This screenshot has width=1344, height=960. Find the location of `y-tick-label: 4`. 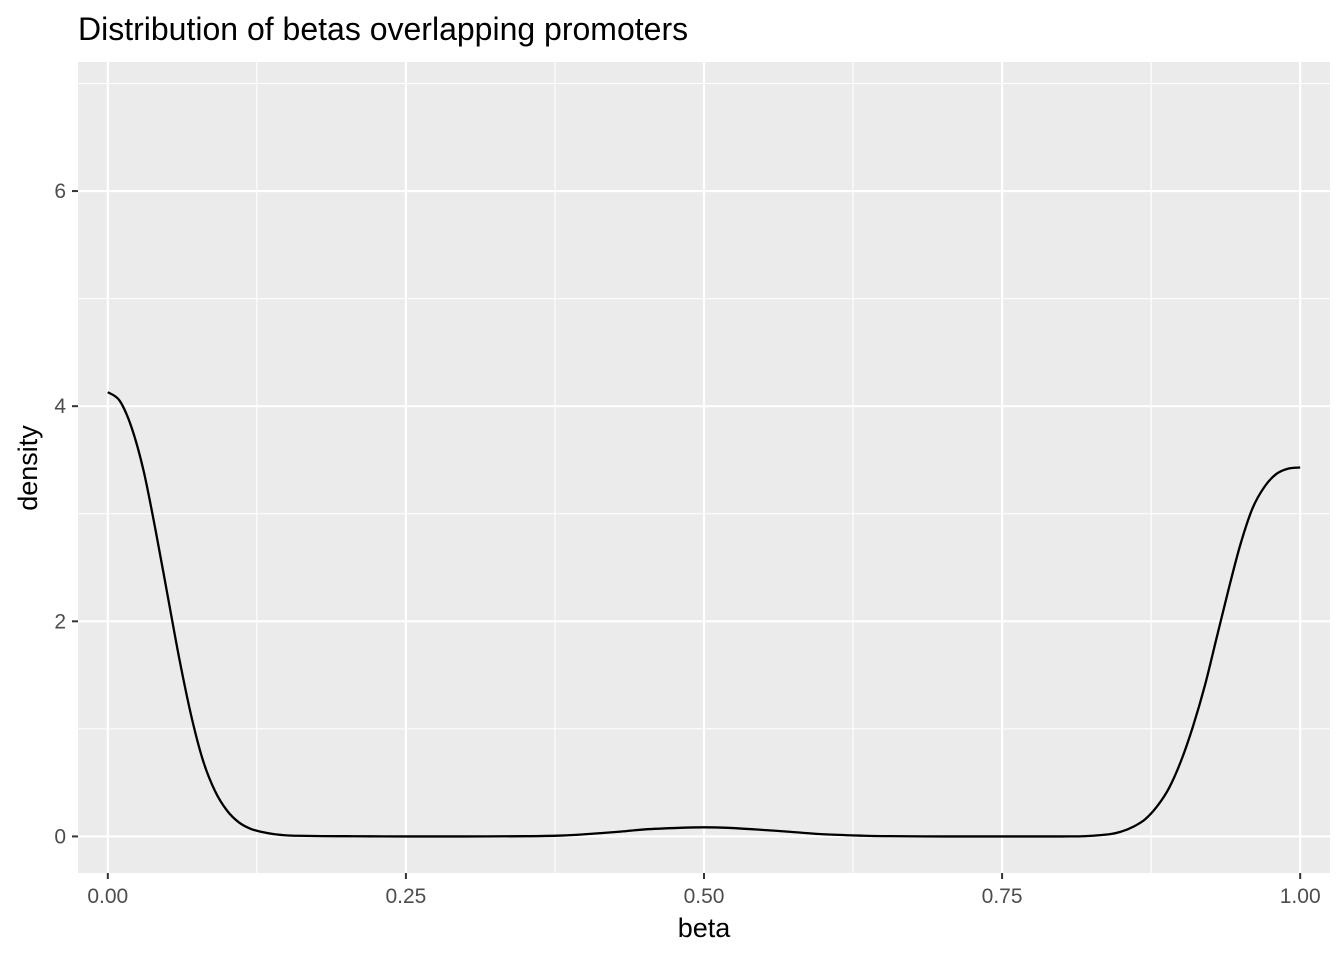

y-tick-label: 4 is located at coordinates (60, 406).